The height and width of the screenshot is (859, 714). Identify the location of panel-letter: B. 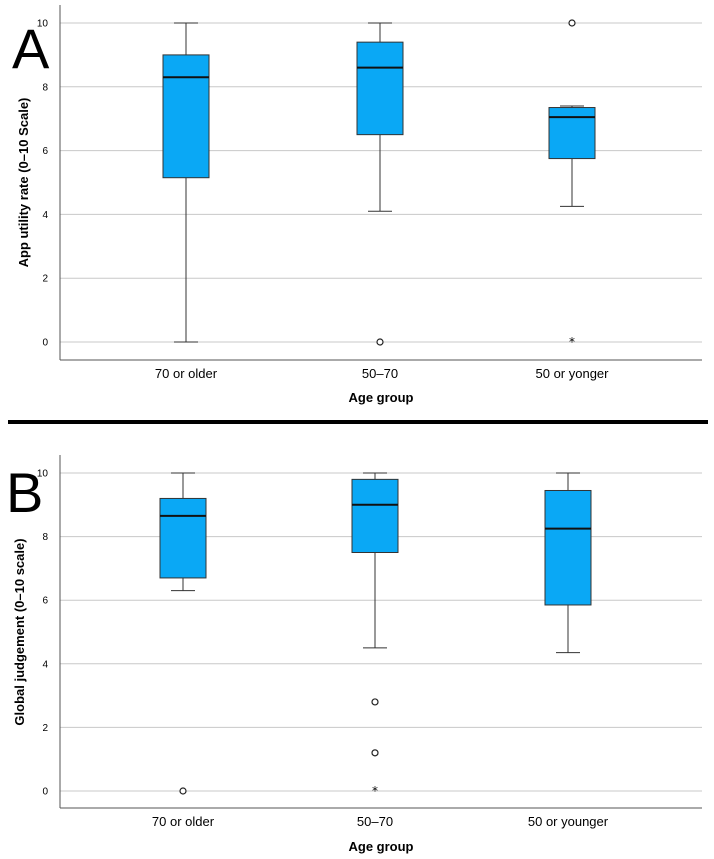
(24, 492).